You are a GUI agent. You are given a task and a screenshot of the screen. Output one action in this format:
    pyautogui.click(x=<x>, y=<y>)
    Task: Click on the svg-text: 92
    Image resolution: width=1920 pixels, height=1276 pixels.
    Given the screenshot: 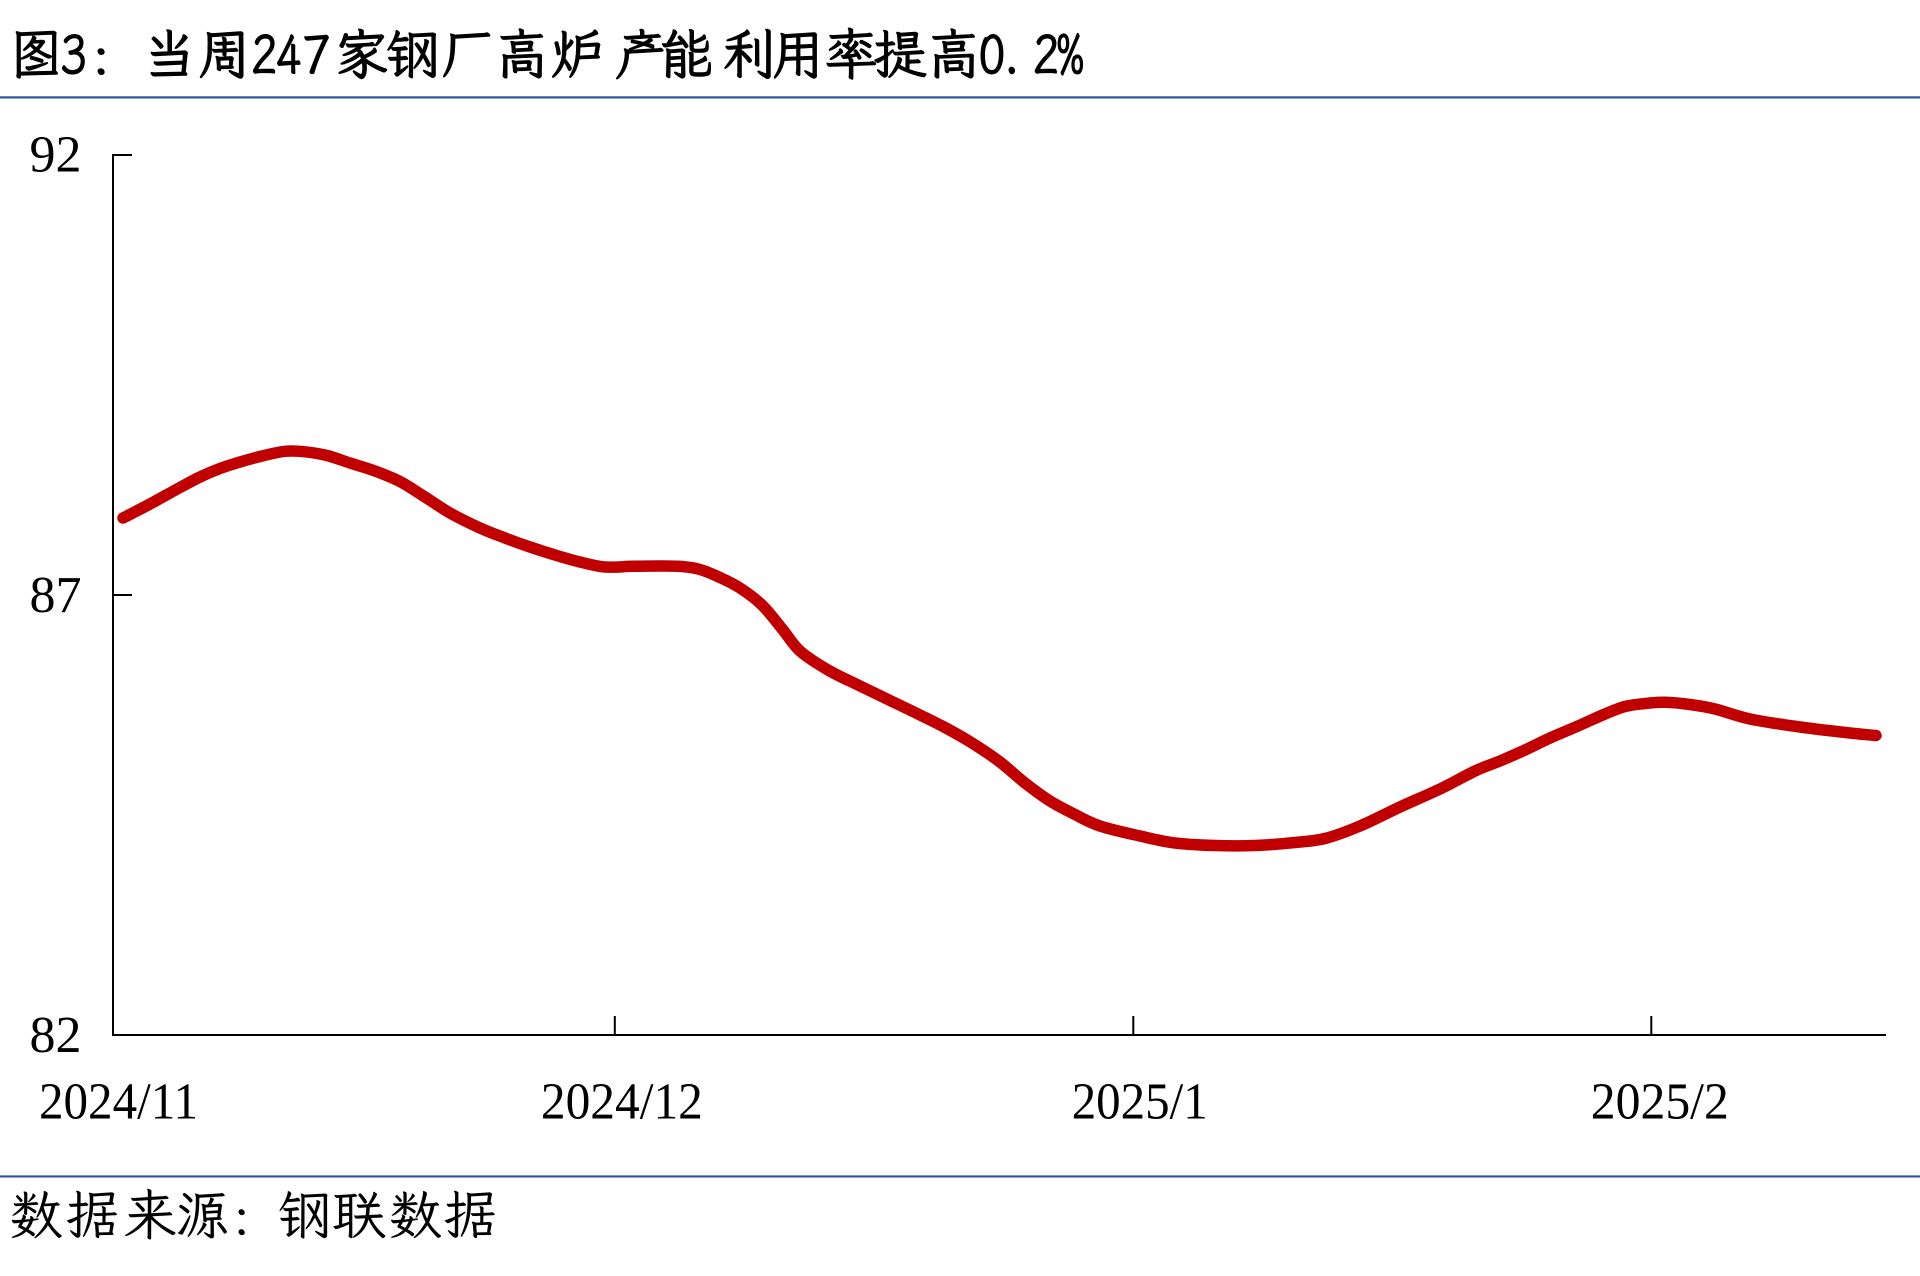 What is the action you would take?
    pyautogui.click(x=56, y=155)
    